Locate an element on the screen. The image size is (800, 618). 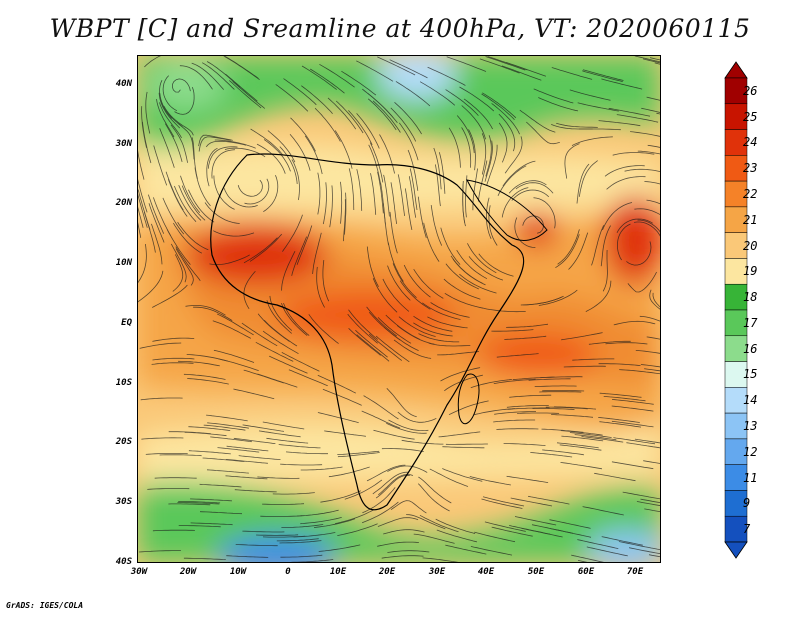
colorbar-label: 11 is located at coordinates (750, 477).